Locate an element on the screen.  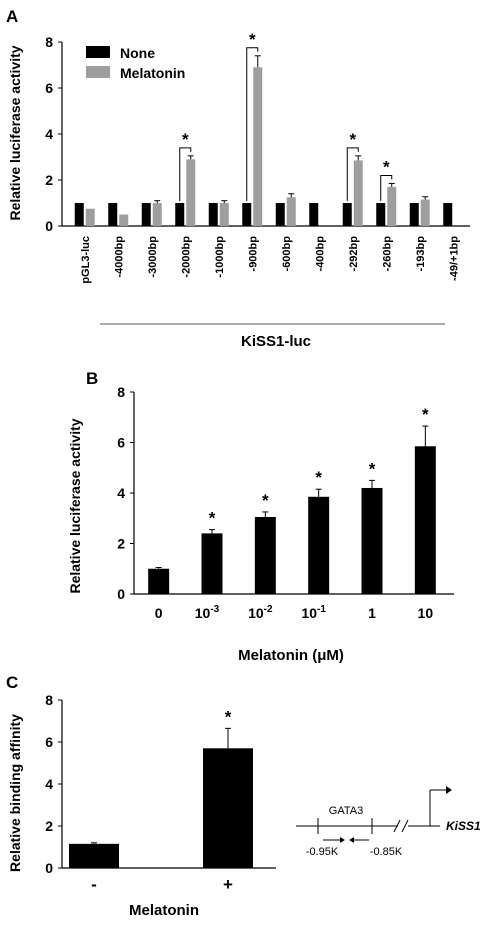
panel-a-y-axis-label: Relative luciferase activity is located at coordinates (15, 132).